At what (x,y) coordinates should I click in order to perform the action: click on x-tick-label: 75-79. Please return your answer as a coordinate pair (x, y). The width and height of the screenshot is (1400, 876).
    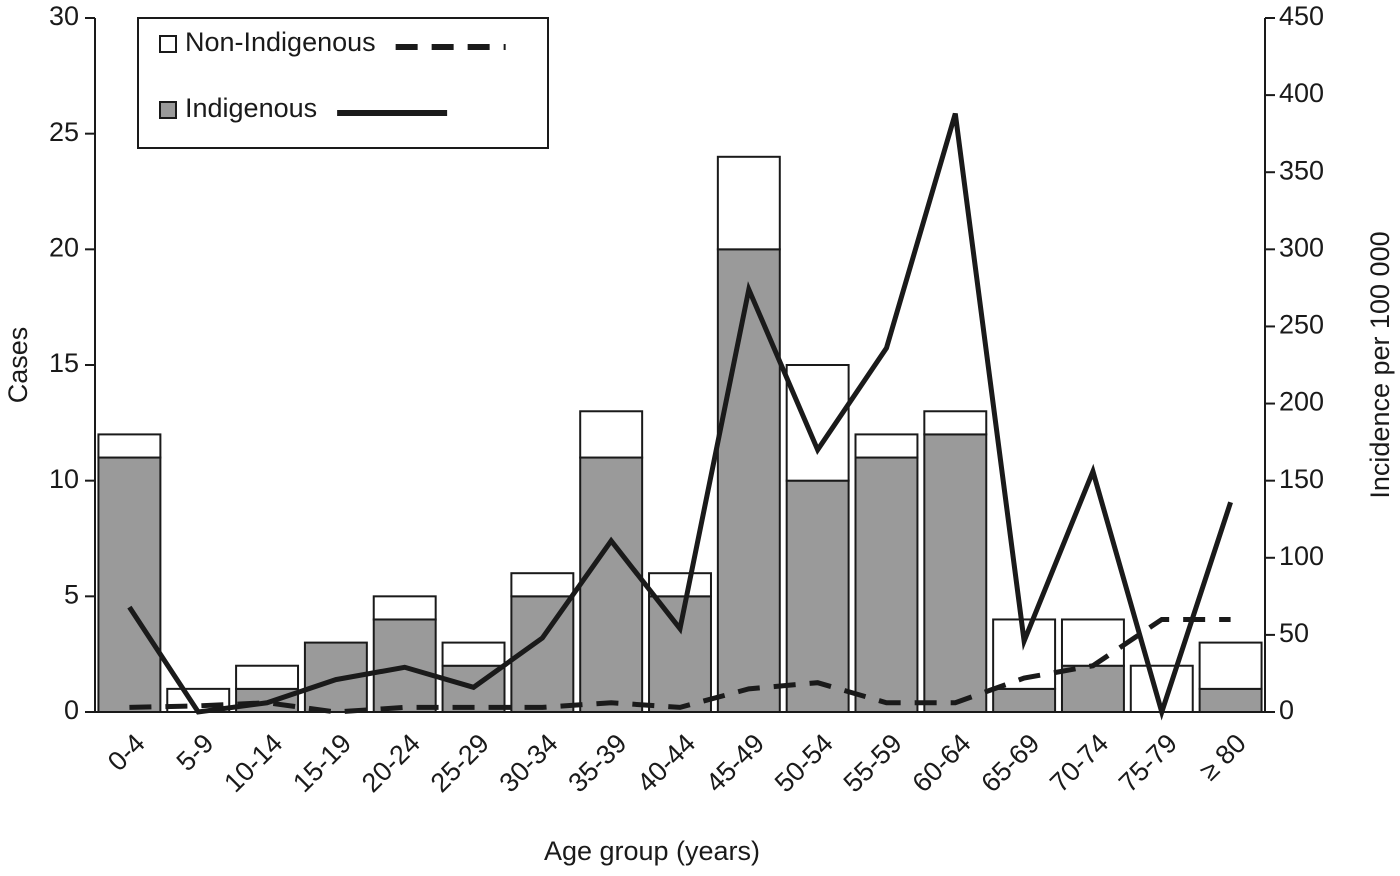
    Looking at the image, I should click on (1148, 763).